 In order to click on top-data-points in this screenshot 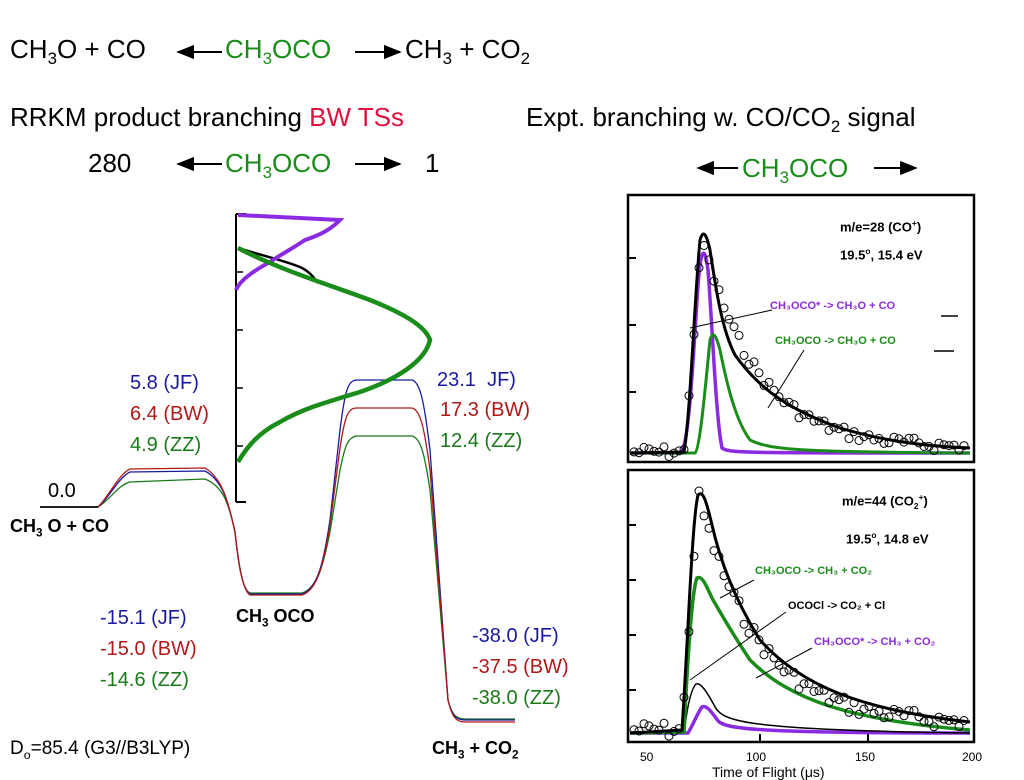, I will do `click(799, 351)`.